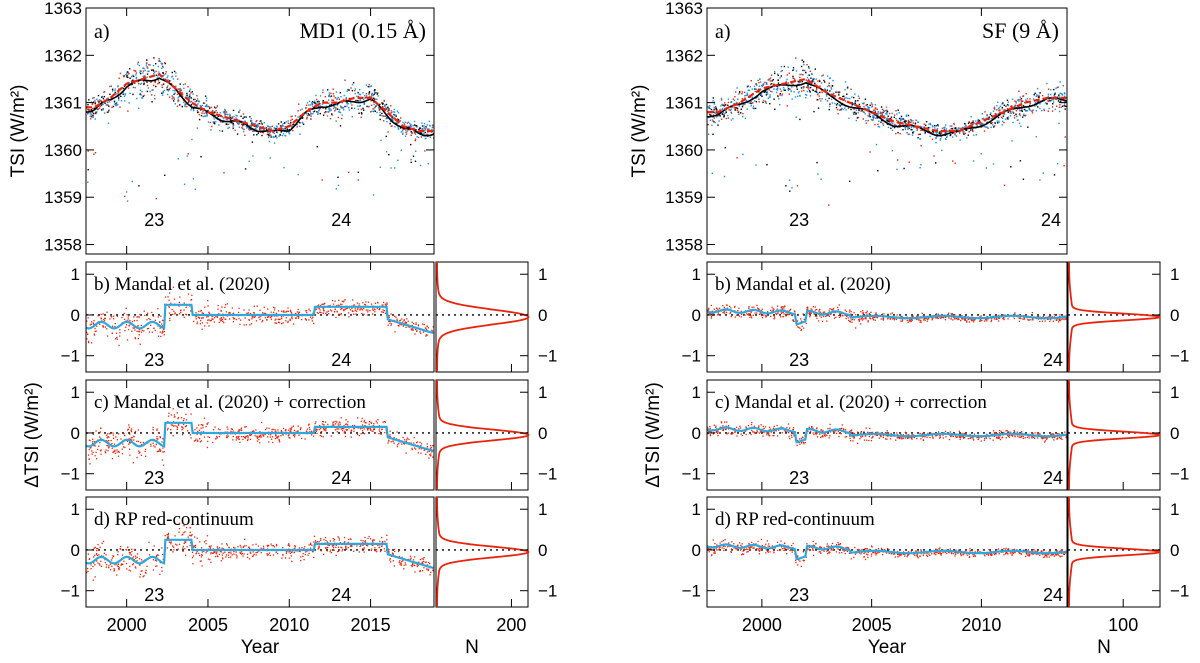  What do you see at coordinates (260, 316) in the screenshot?
I see `residual-scatter` at bounding box center [260, 316].